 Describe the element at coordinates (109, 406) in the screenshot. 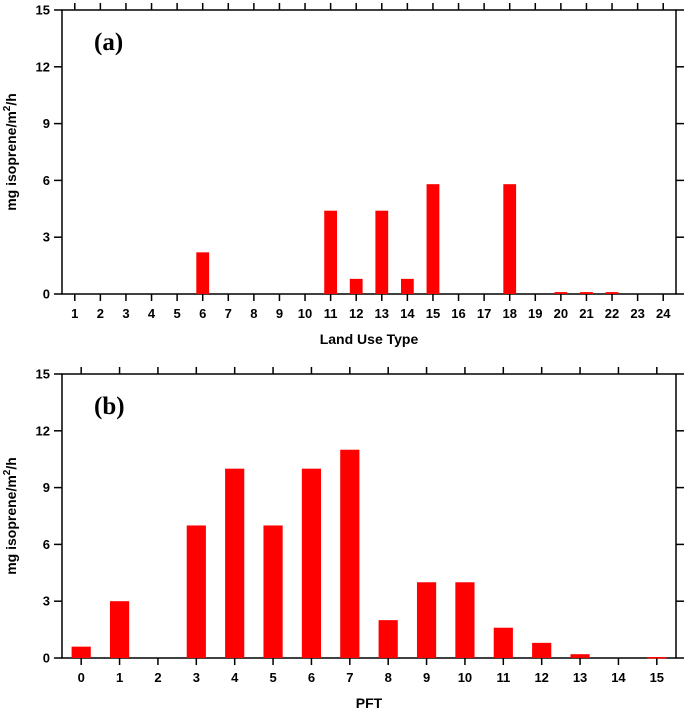

I see `panel-label: (b)` at that location.